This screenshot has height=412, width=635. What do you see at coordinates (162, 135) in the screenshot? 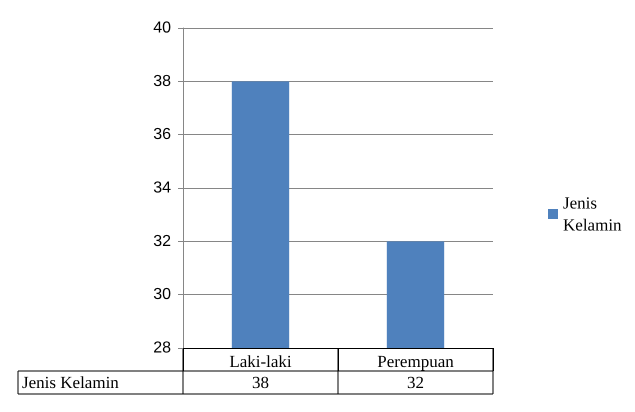
I see `y-tick-label: 36` at bounding box center [162, 135].